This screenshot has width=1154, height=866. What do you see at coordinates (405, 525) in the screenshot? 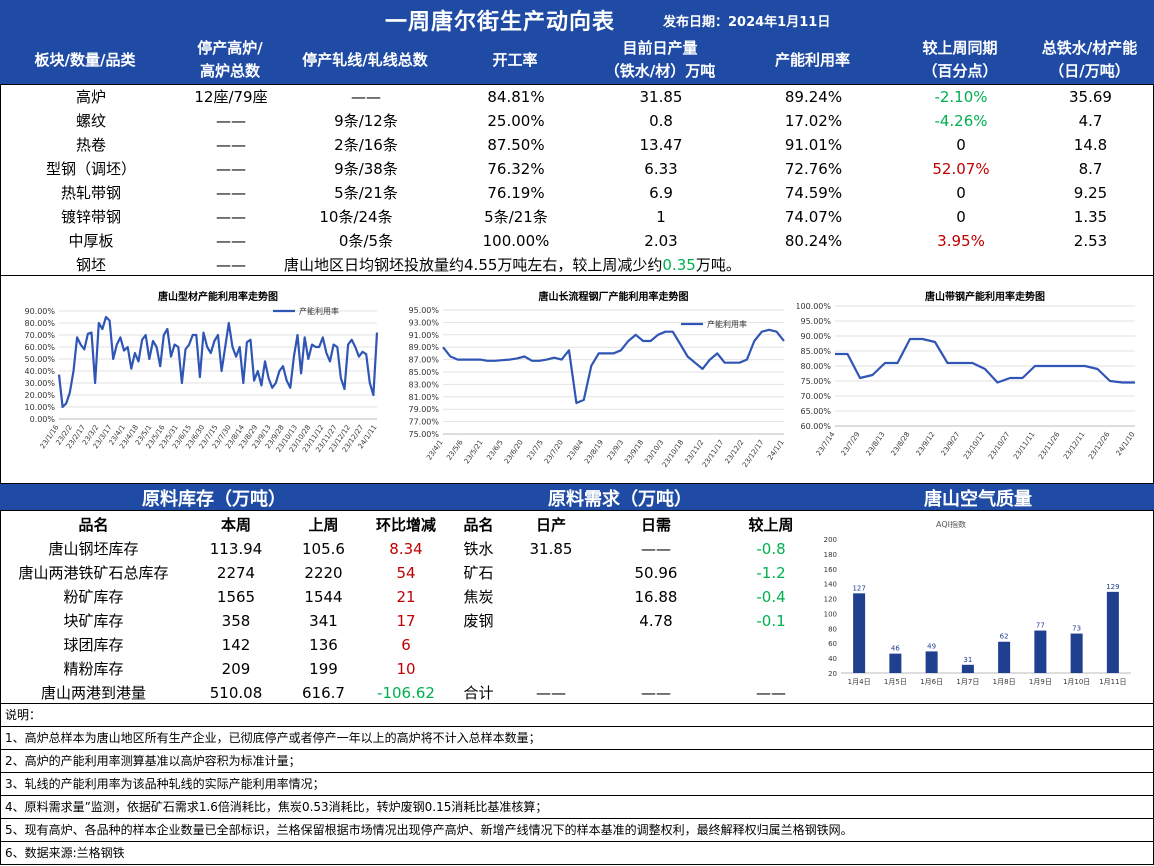
I see `inv-header-change: 环比增减` at bounding box center [405, 525].